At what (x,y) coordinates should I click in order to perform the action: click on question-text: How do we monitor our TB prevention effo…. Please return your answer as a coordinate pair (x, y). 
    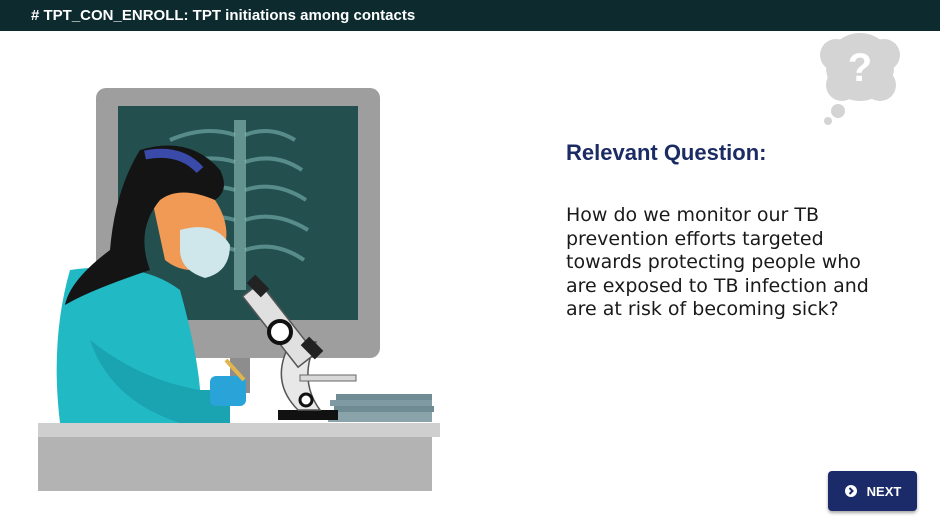
    Looking at the image, I should click on (717, 262).